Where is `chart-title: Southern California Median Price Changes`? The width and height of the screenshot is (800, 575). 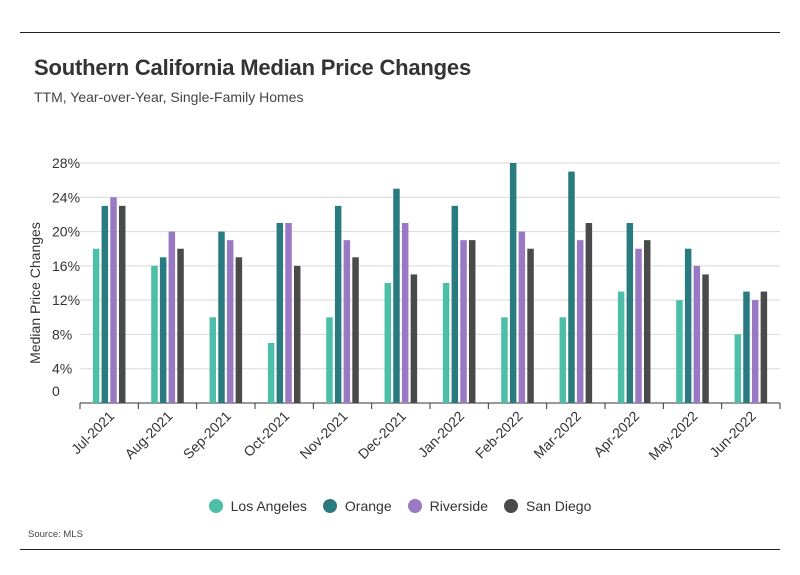 chart-title: Southern California Median Price Changes is located at coordinates (252, 67).